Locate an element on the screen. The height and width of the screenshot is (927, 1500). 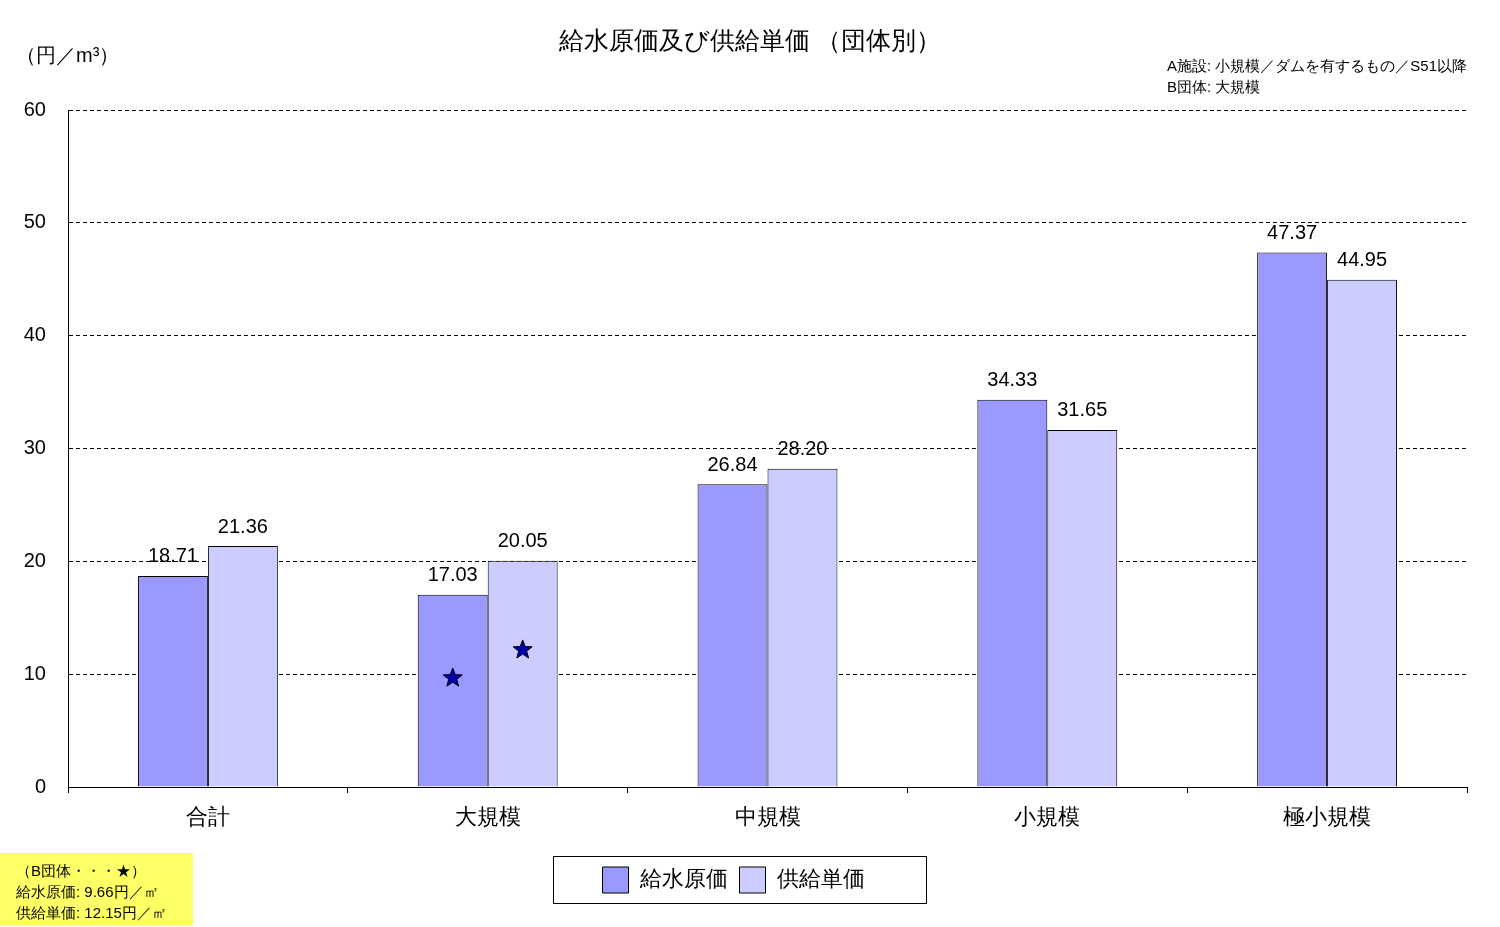
data-label: 34.33 is located at coordinates (1012, 379).